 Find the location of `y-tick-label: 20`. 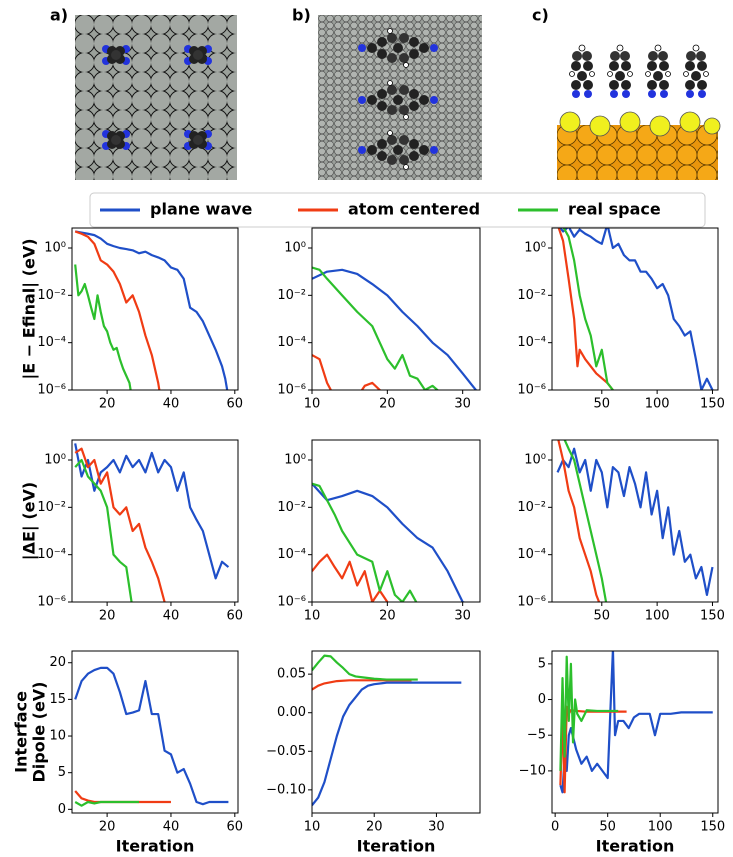

y-tick-label: 20 is located at coordinates (57, 662).